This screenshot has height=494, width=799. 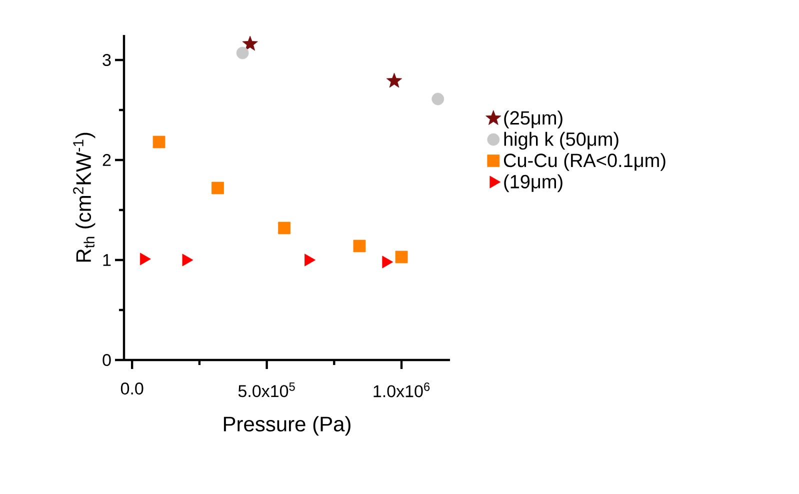 What do you see at coordinates (402, 390) in the screenshot?
I see `x-tick-label: 1.0x10$^{6}$` at bounding box center [402, 390].